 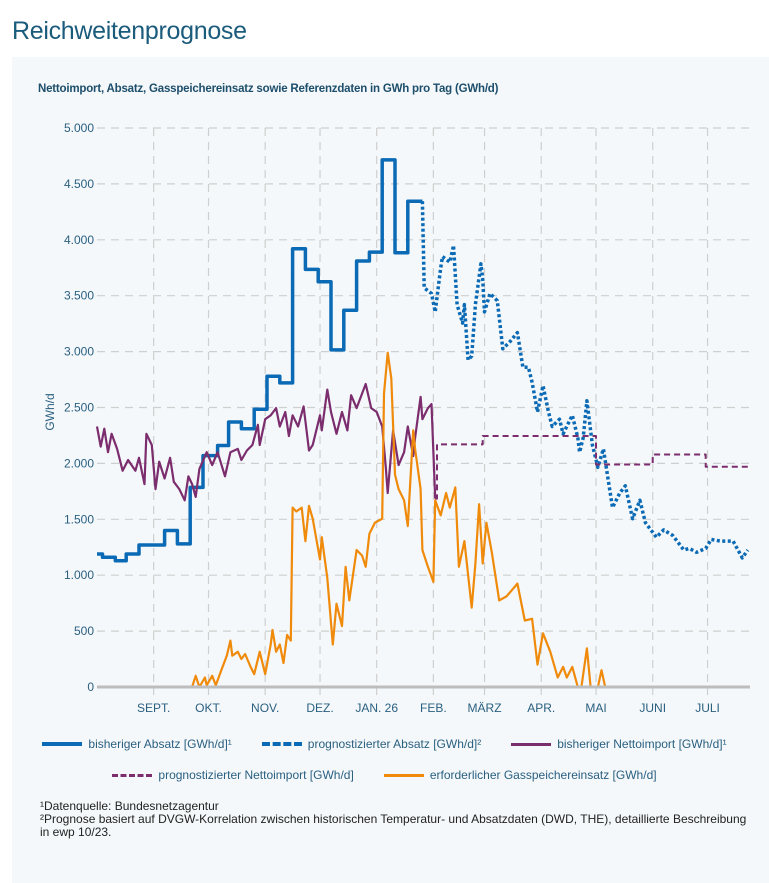 What do you see at coordinates (79, 519) in the screenshot?
I see `y-tick-label: 1.500` at bounding box center [79, 519].